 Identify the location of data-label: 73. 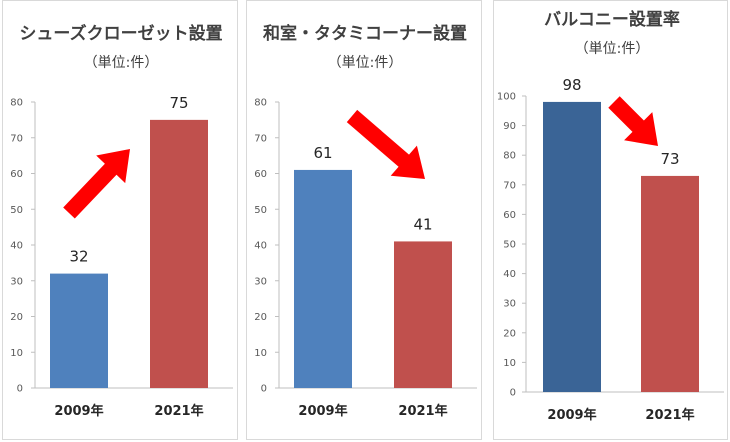
(669, 159).